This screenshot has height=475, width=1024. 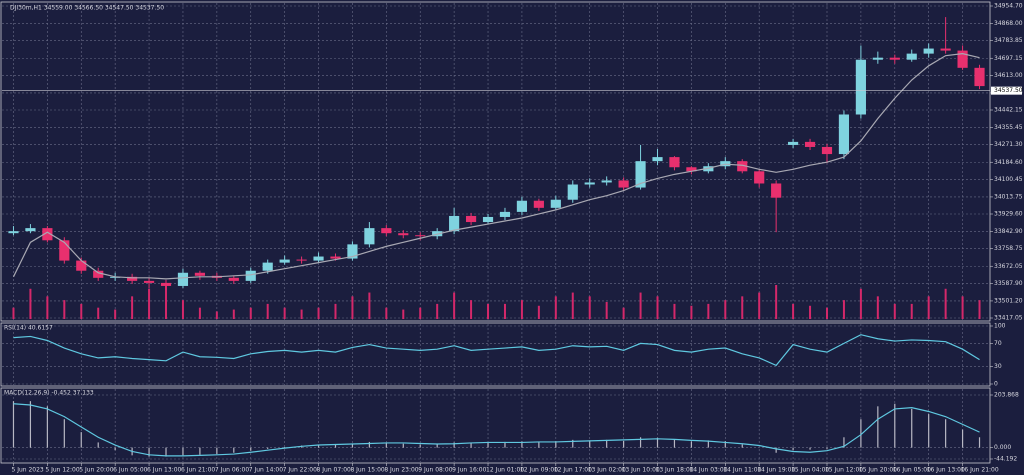 What do you see at coordinates (1008, 144) in the screenshot?
I see `y-tick-label: 34271.30` at bounding box center [1008, 144].